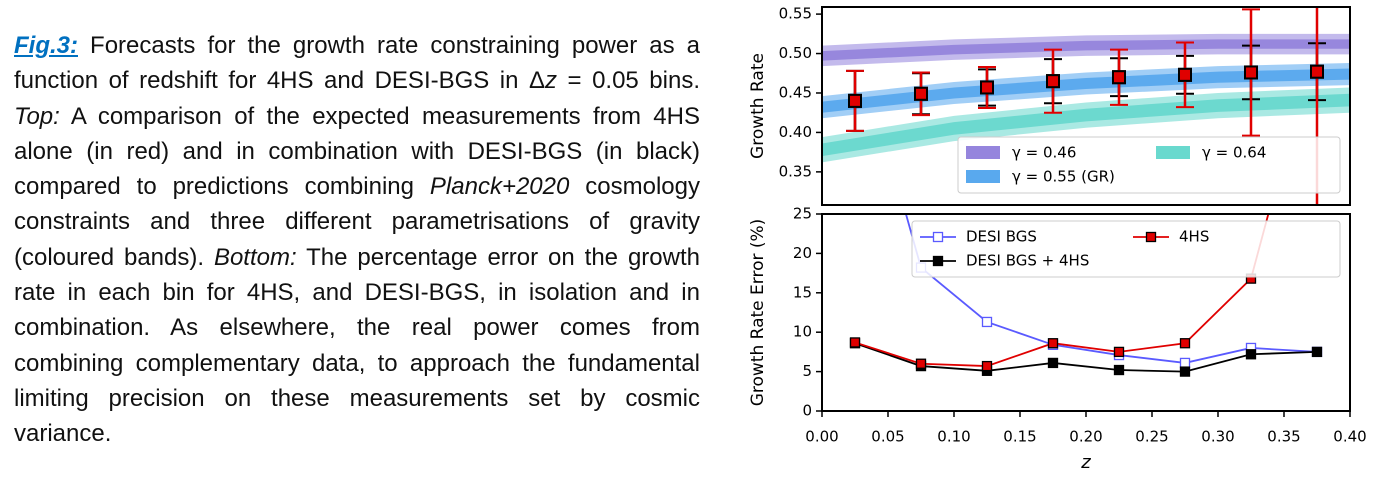  Describe the element at coordinates (46, 45) in the screenshot. I see `figure-label: Fig.3:` at that location.